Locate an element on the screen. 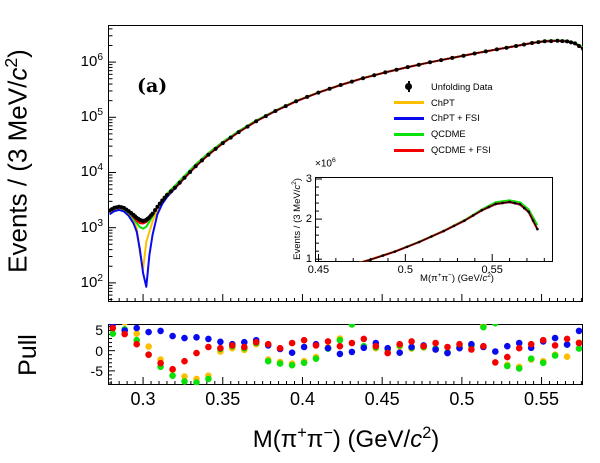  data-point-marker-icon is located at coordinates (409, 87).